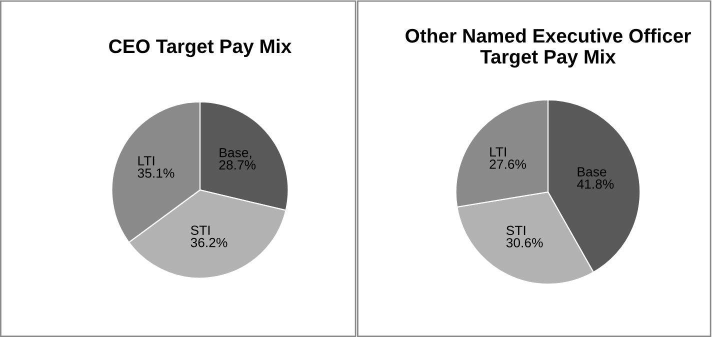 This screenshot has width=712, height=337. I want to click on data-label: 36.2%, so click(209, 243).